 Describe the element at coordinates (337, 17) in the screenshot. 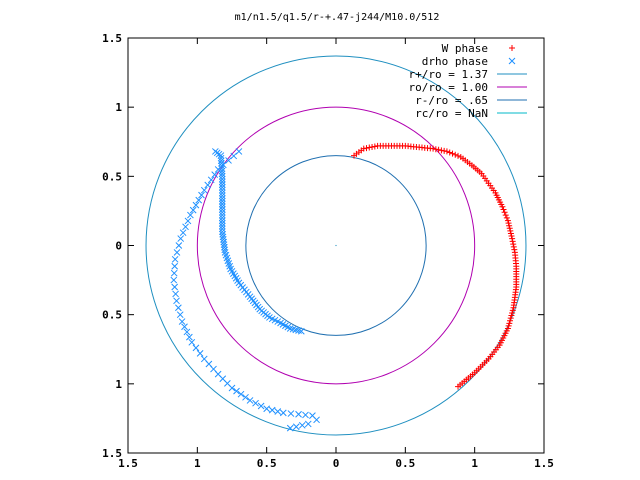

I see `chart-title: m1/n1.5/q1.5/r-+.47-j244/M10.0/512` at that location.